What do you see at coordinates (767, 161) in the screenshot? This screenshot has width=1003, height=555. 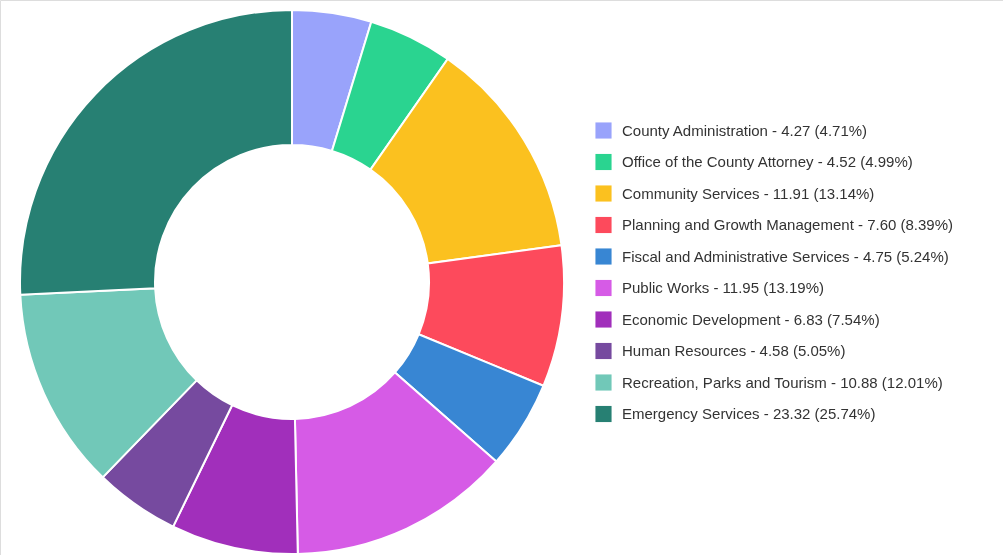 I see `legend-label: Office of the County Attorney - 4.52 (4.99%)` at bounding box center [767, 161].